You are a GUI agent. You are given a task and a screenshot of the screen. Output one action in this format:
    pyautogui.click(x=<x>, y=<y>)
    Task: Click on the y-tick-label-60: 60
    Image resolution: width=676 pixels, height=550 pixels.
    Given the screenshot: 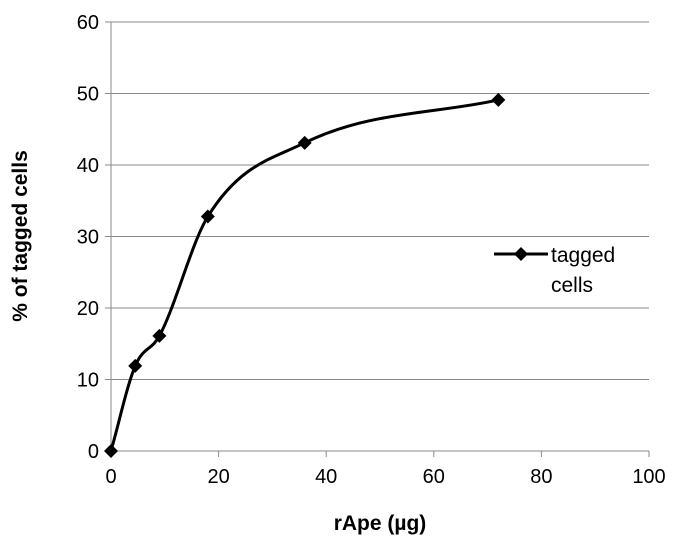 What is the action you would take?
    pyautogui.click(x=88, y=23)
    